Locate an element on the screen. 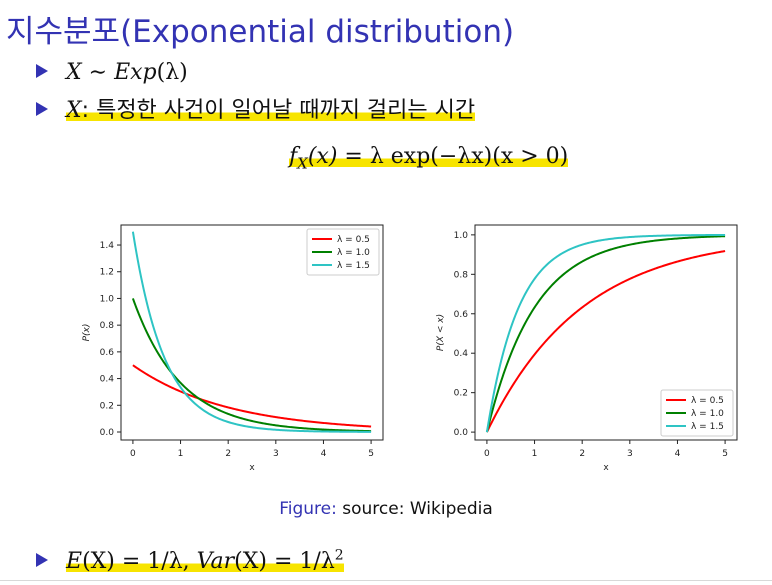 The height and width of the screenshot is (585, 772). formula-arg: (x) is located at coordinates (322, 156).